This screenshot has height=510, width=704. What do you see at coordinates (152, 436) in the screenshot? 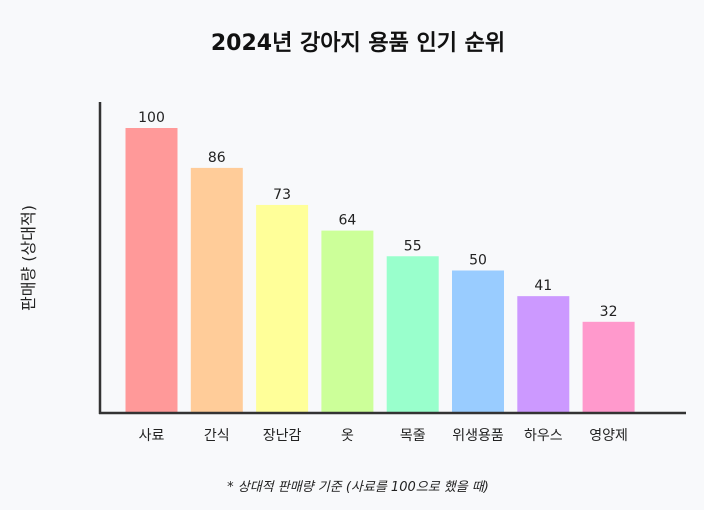
I see `x-tick-label-1: 사료` at bounding box center [152, 436].